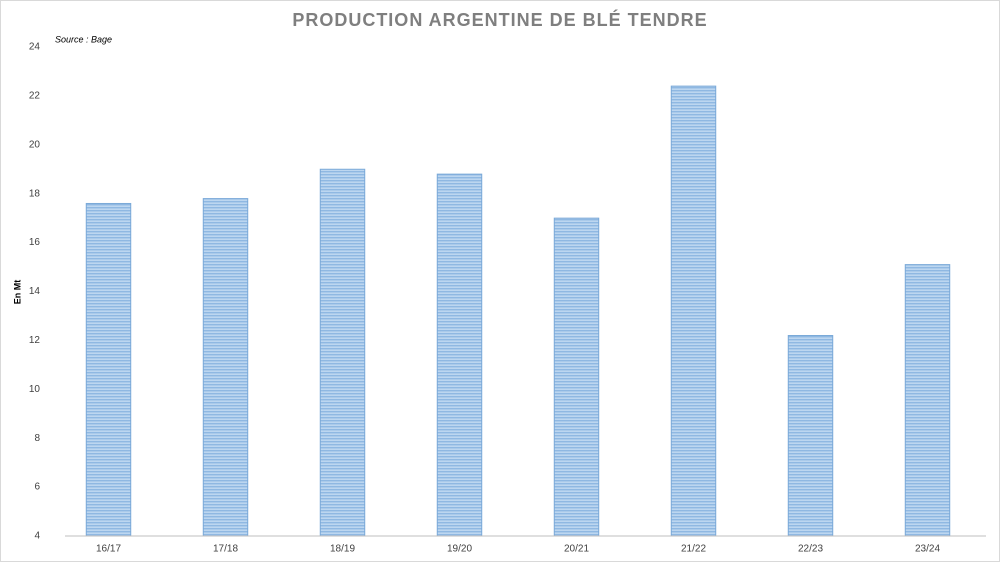 This screenshot has height=562, width=1000. What do you see at coordinates (35, 242) in the screenshot?
I see `y-tick-label: 16` at bounding box center [35, 242].